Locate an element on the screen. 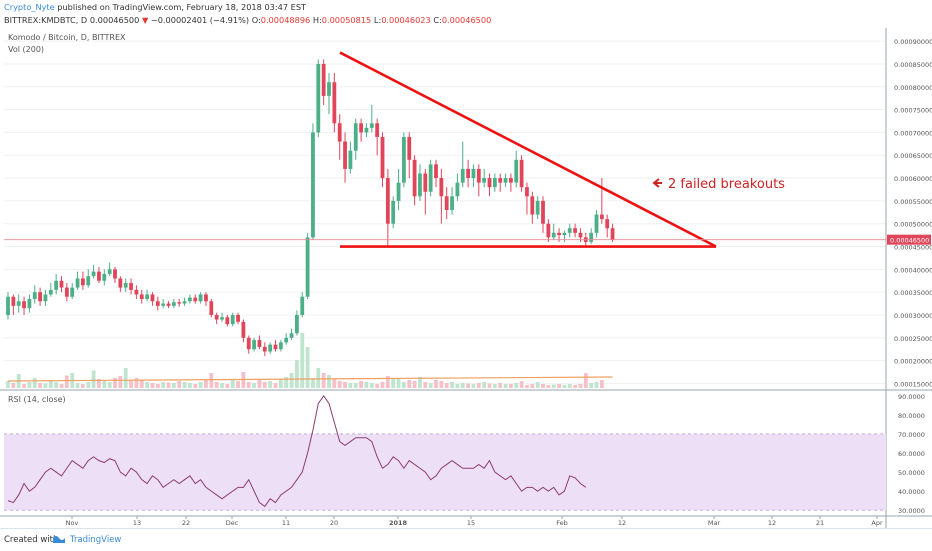 This screenshot has height=551, width=932. trendline is located at coordinates (528, 149).